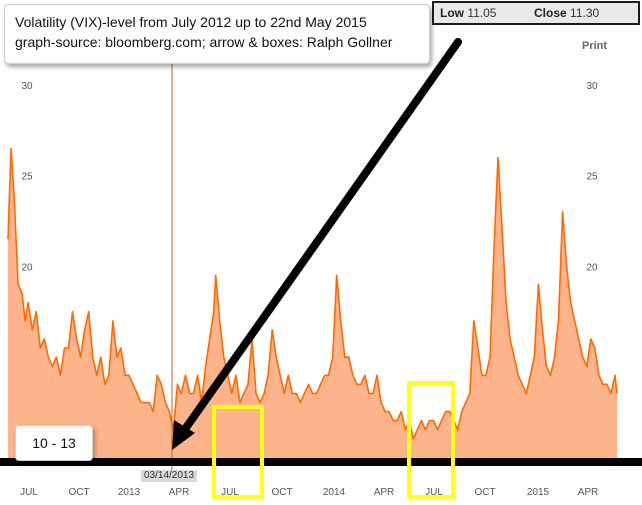 This screenshot has height=505, width=642. I want to click on x-axis: JUL OCT 2013 APR JUL OCT 2014 APR JUL OCT 2015 APR, so click(309, 492).